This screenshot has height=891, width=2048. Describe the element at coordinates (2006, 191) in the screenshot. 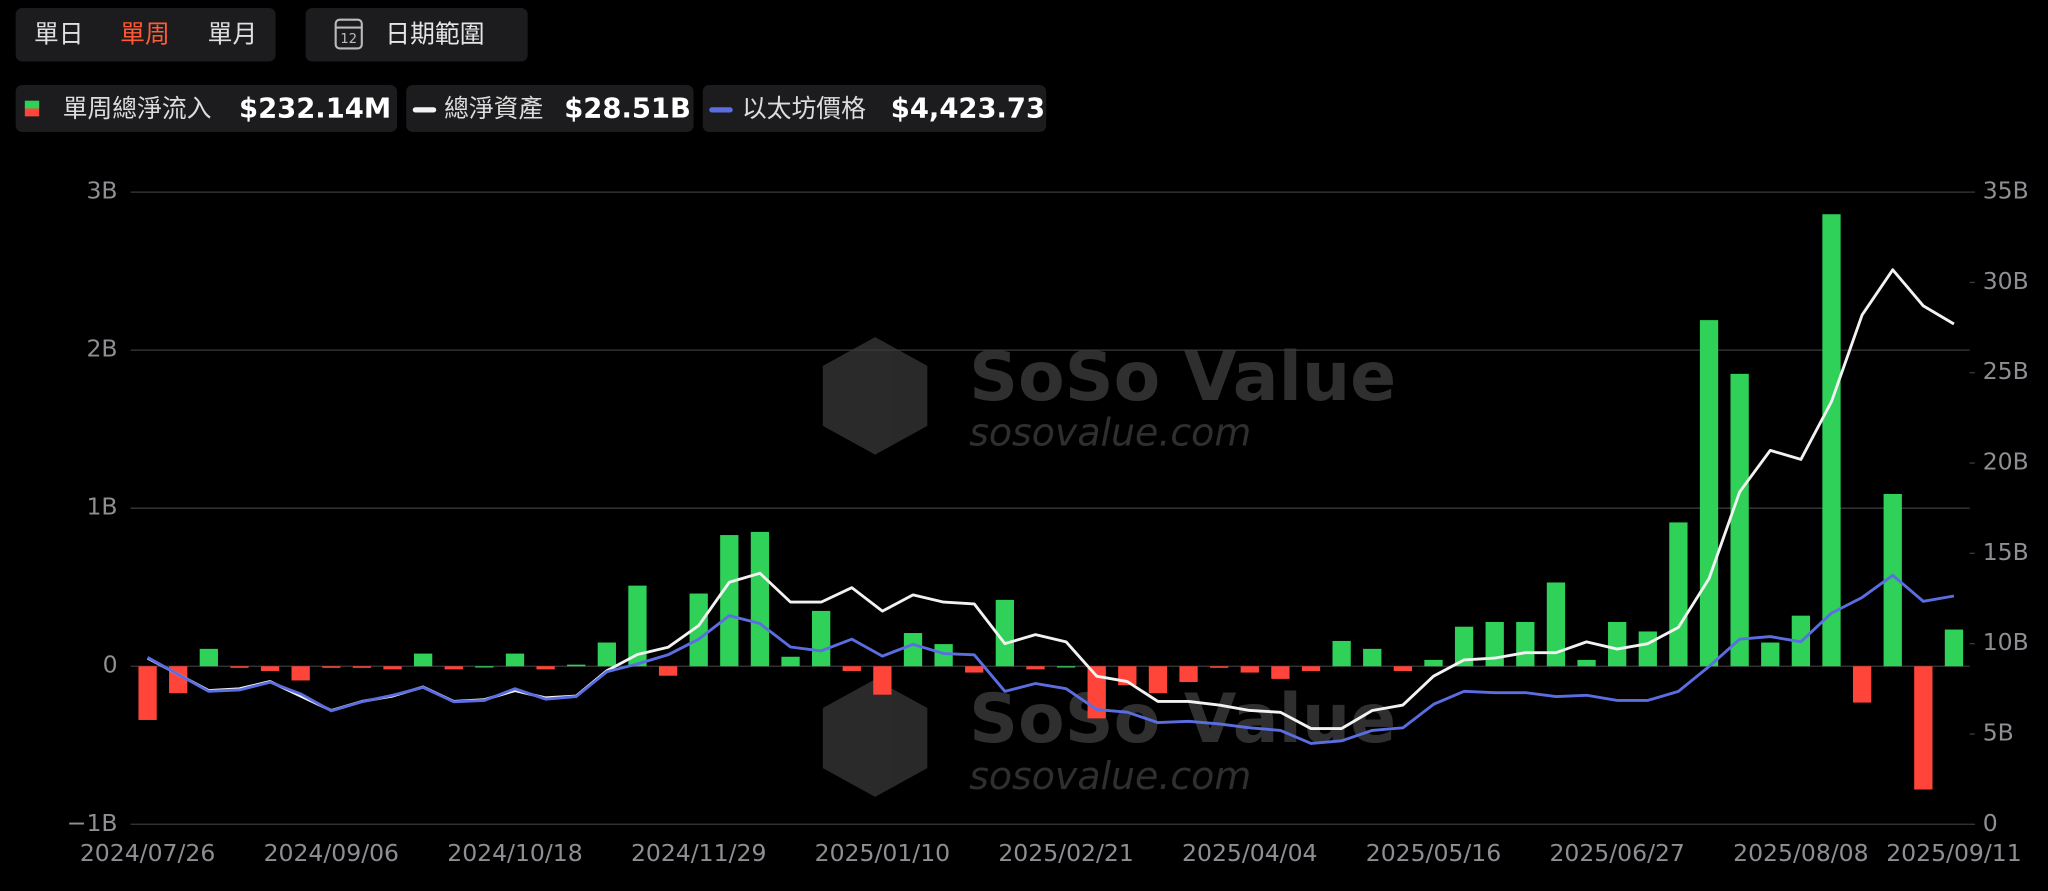

I see `y2-tick-label: 35B` at that location.